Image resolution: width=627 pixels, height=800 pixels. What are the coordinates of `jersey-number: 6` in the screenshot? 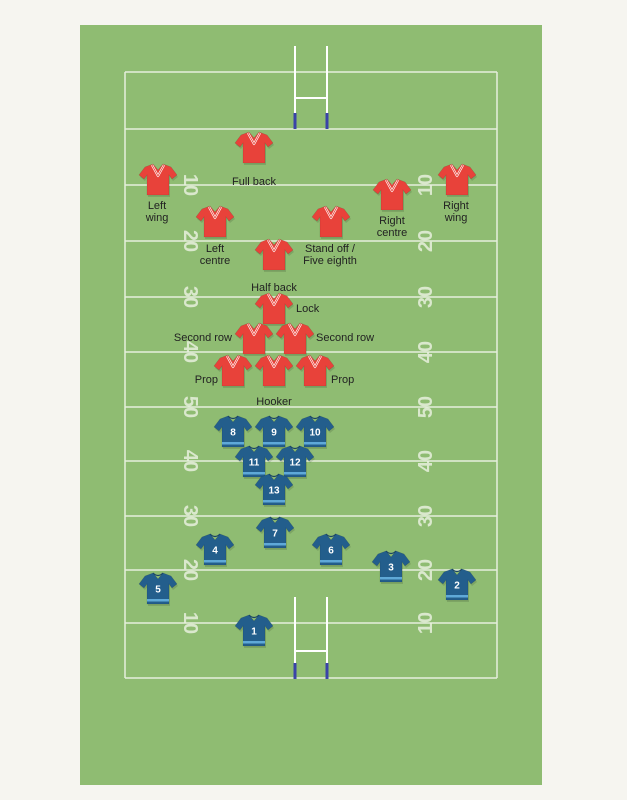 It's located at (331, 551).